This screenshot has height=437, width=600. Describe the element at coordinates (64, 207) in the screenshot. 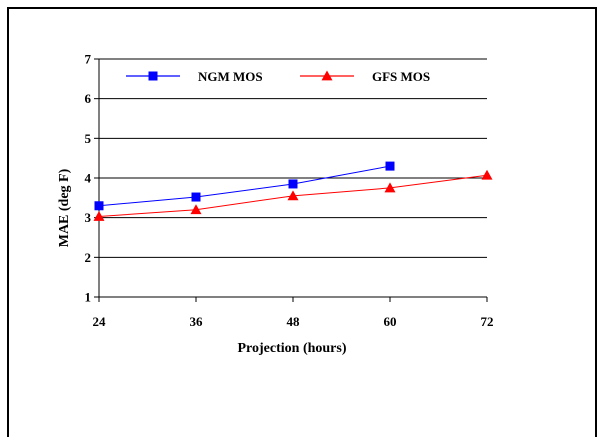

I see `y-axis-label: MAE (deg F)` at that location.